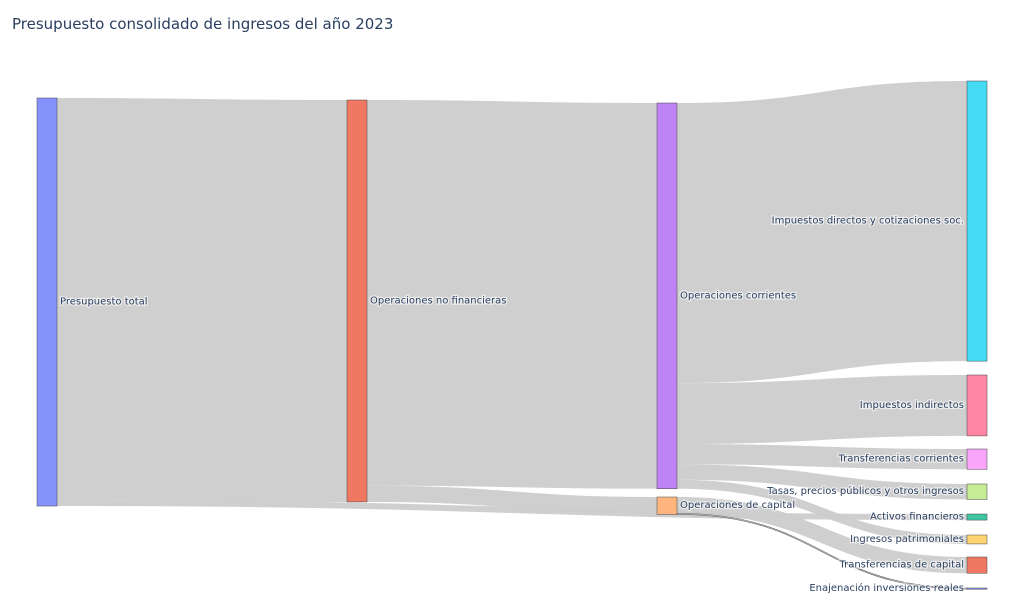 The width and height of the screenshot is (1012, 616). What do you see at coordinates (907, 539) in the screenshot?
I see `node-label-pat: Ingresos patrimoniales` at bounding box center [907, 539].